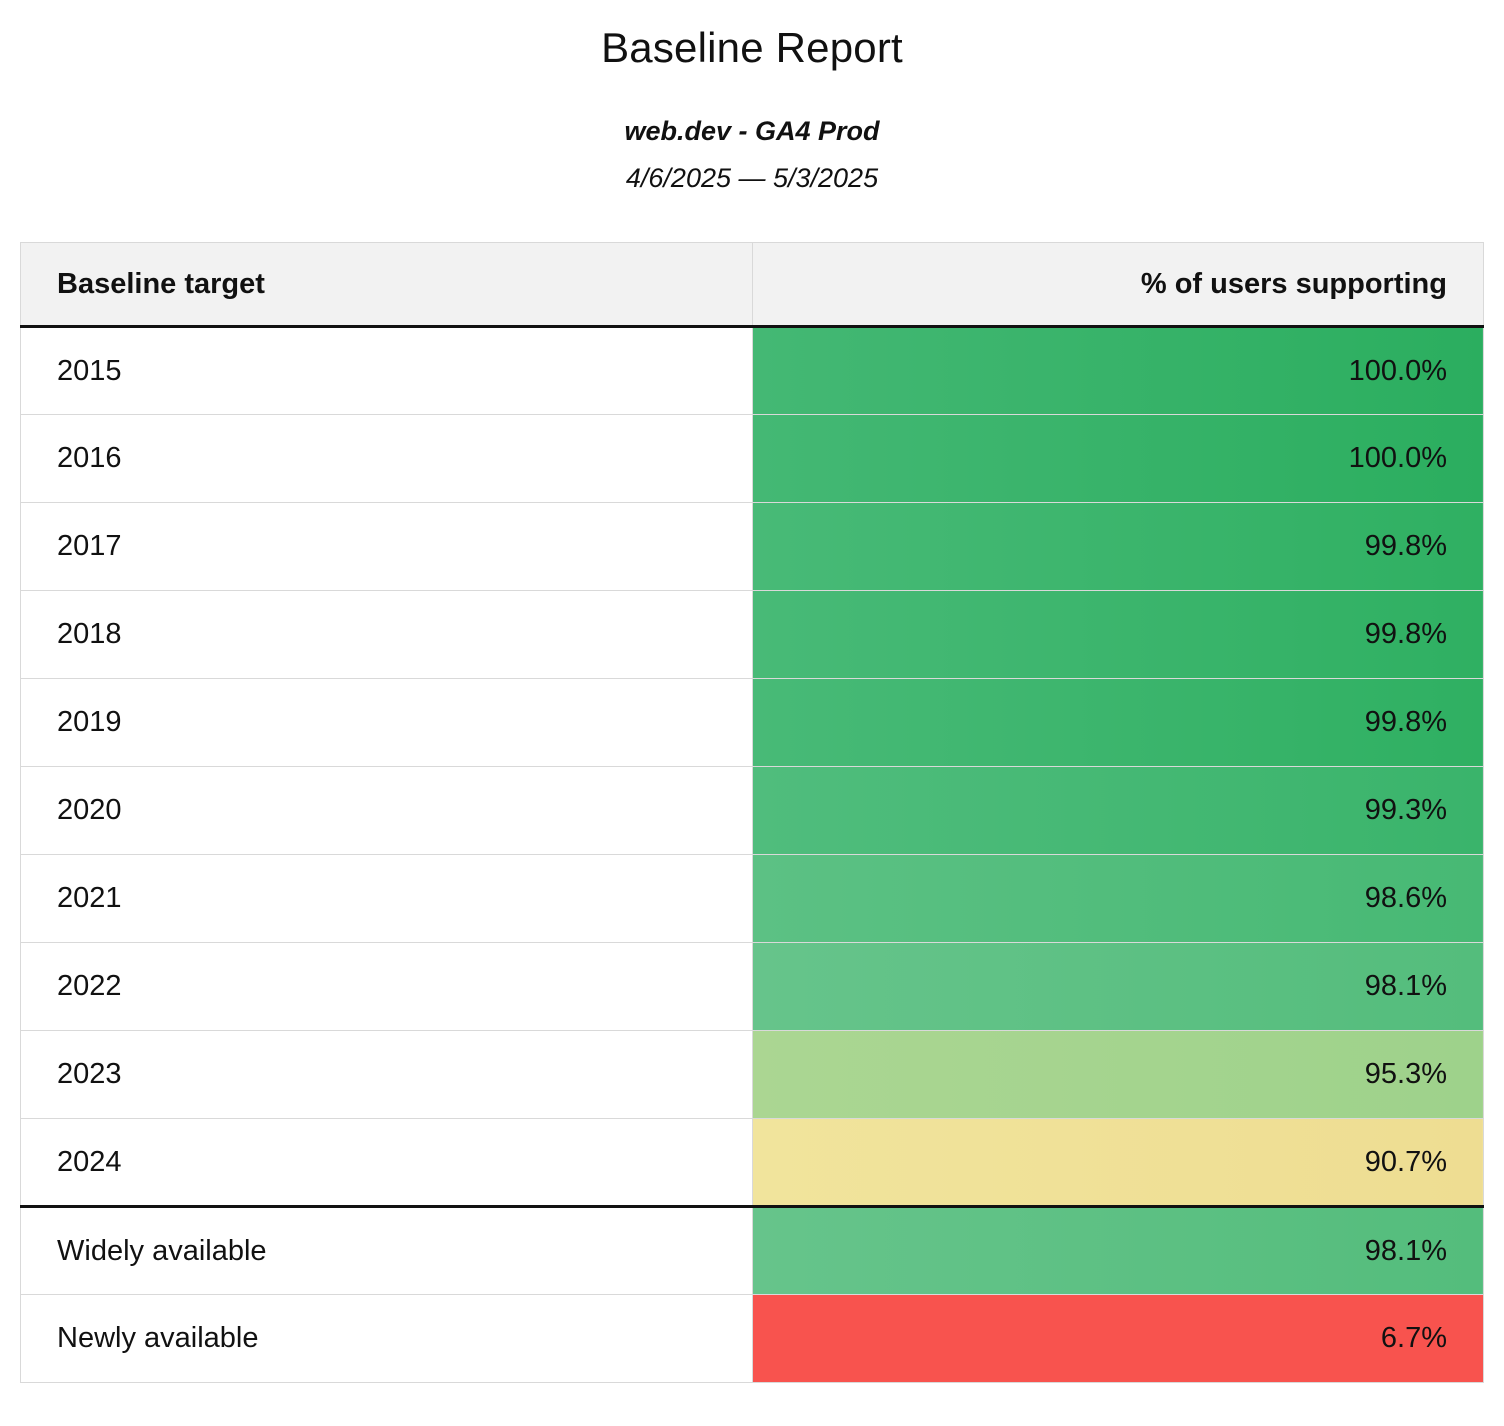 This screenshot has width=1504, height=1426. Describe the element at coordinates (386, 1250) in the screenshot. I see `baseline-target-cell: Widely available` at that location.